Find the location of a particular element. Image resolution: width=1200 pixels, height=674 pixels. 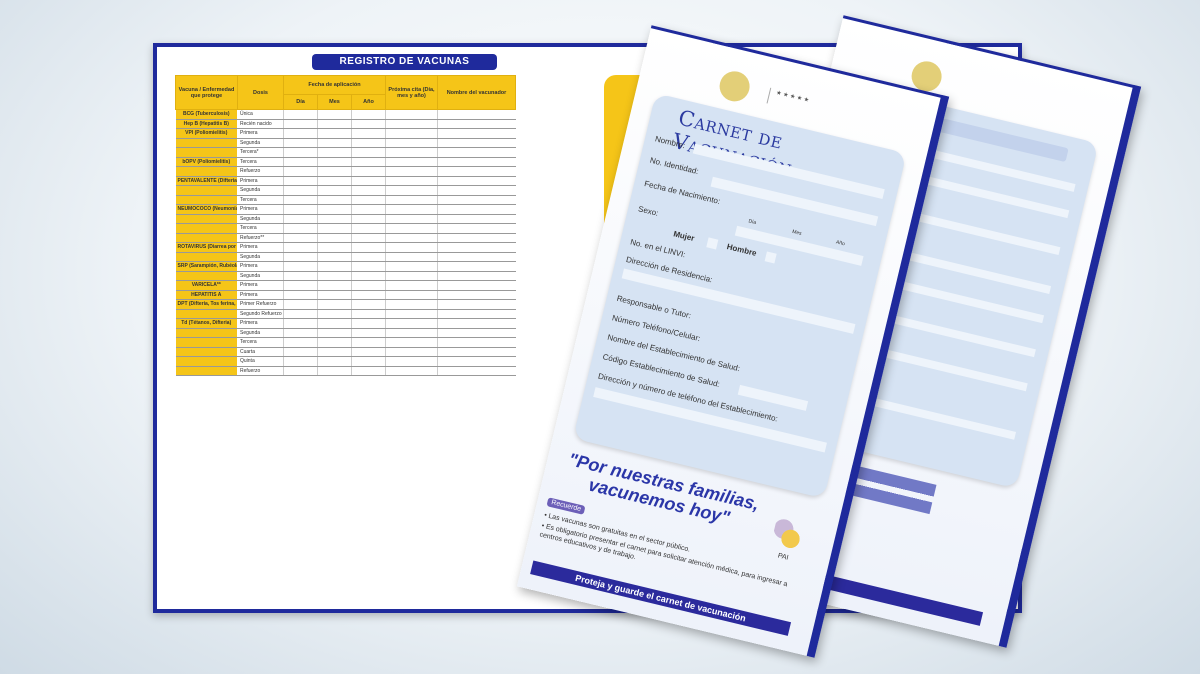

female-checkbox is located at coordinates (712, 243).